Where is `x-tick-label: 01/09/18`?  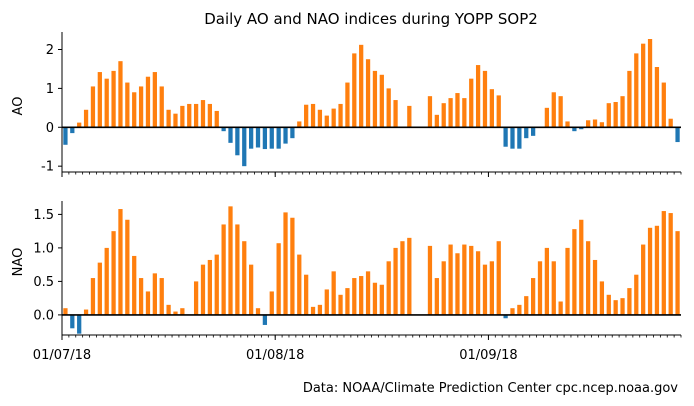 x-tick-label: 01/09/18 is located at coordinates (488, 355).